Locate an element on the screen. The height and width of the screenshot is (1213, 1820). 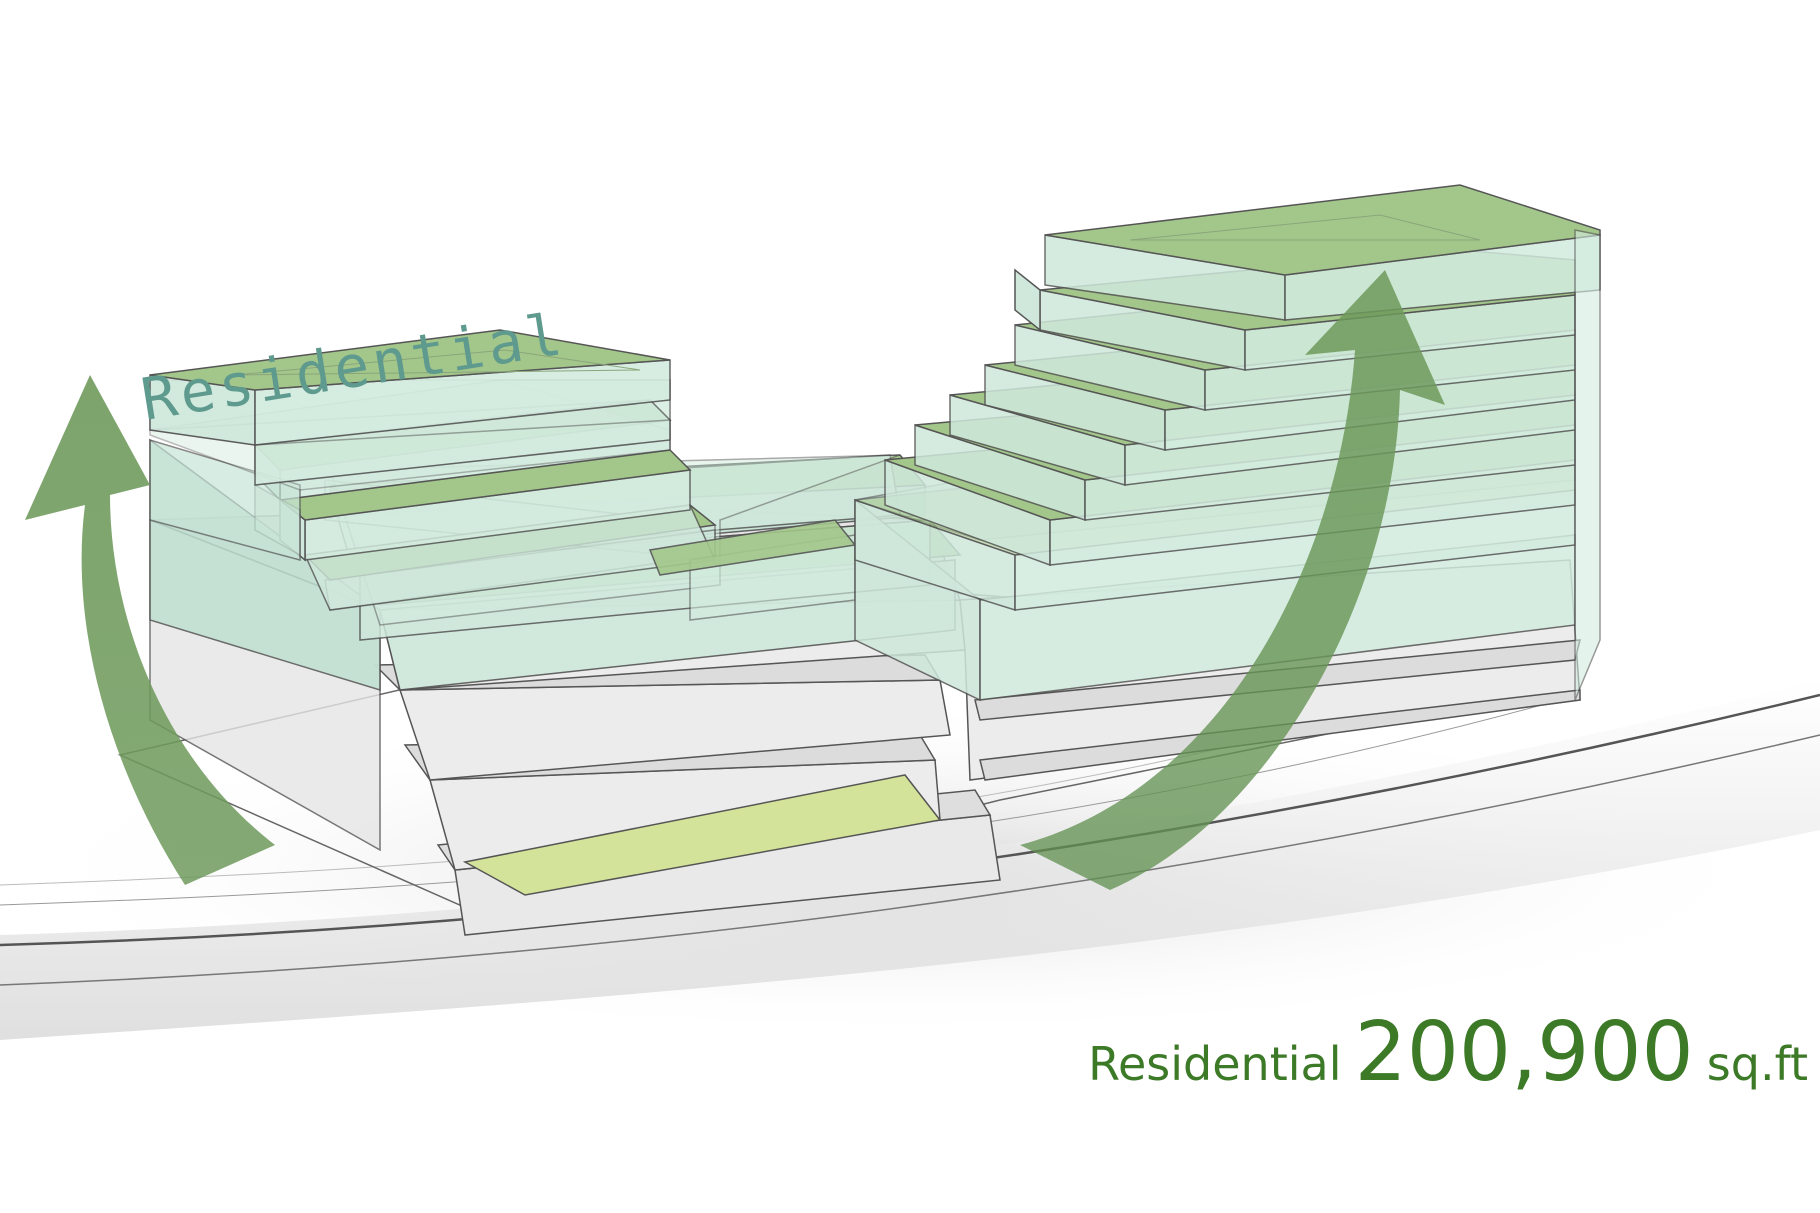
courtyard-surface is located at coordinates (702, 835).